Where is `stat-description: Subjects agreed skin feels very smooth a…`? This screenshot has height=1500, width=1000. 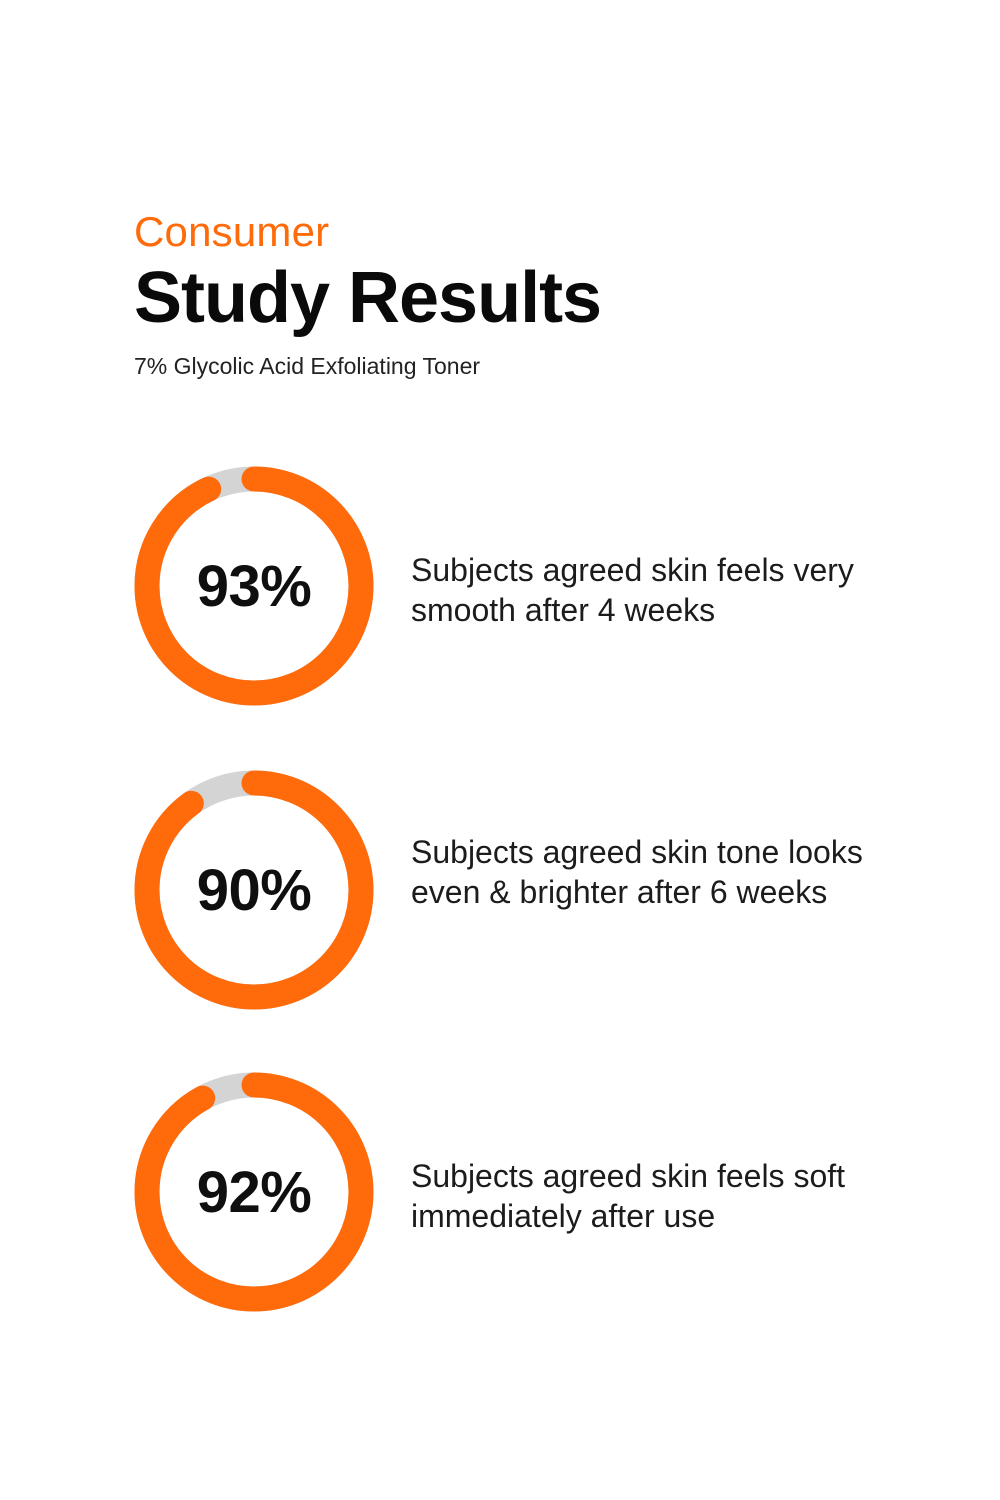
stat-description: Subjects agreed skin feels very smooth a… is located at coordinates (632, 590).